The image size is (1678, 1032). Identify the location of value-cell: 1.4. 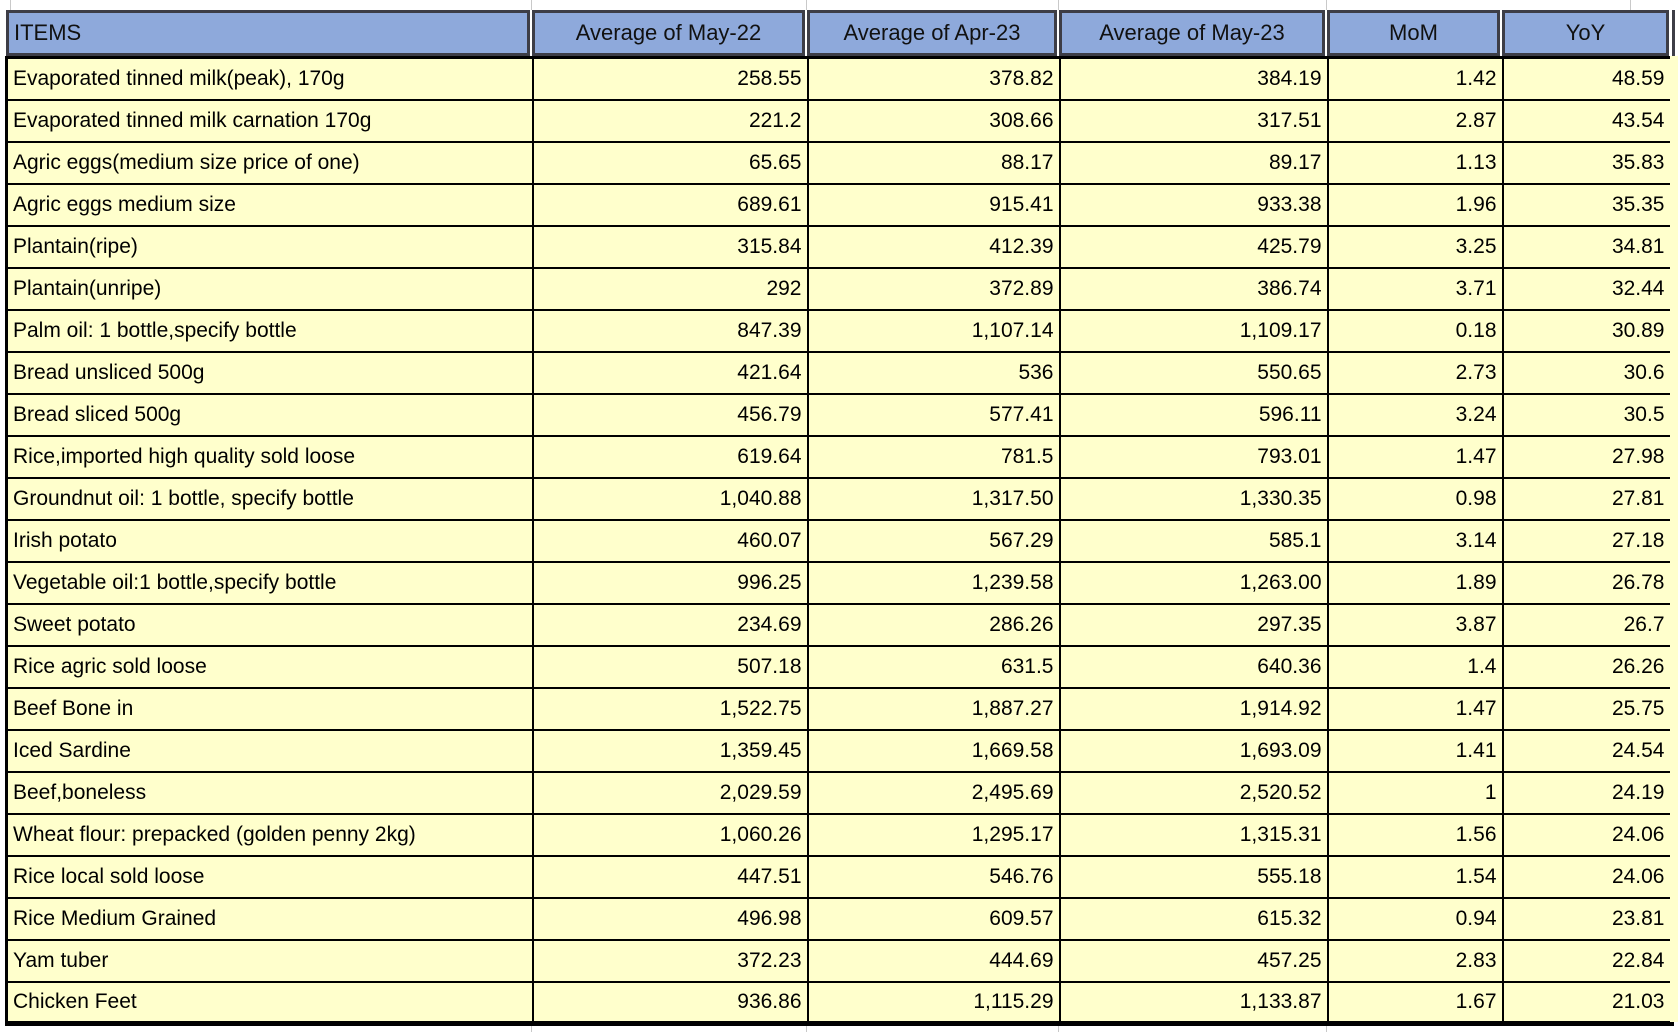
(1415, 666).